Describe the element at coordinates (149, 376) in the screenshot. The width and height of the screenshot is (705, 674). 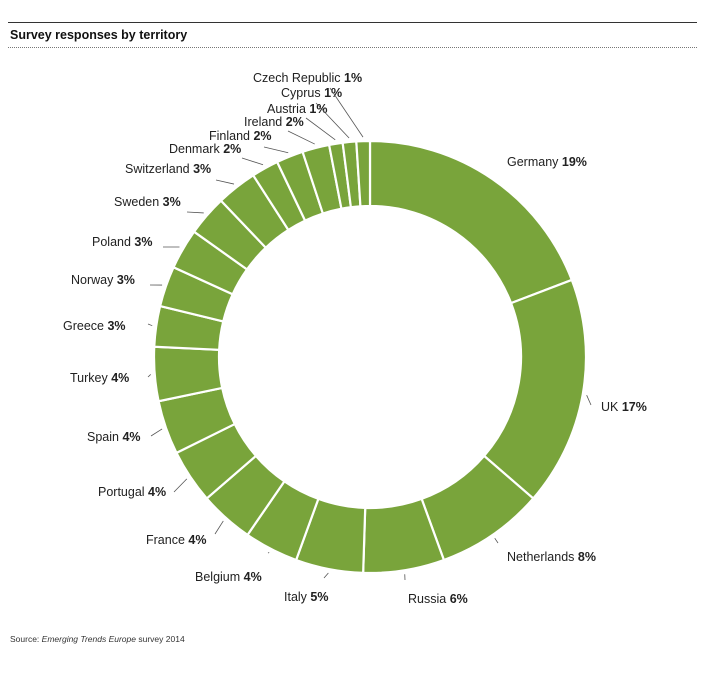
I see `leader-turkey` at that location.